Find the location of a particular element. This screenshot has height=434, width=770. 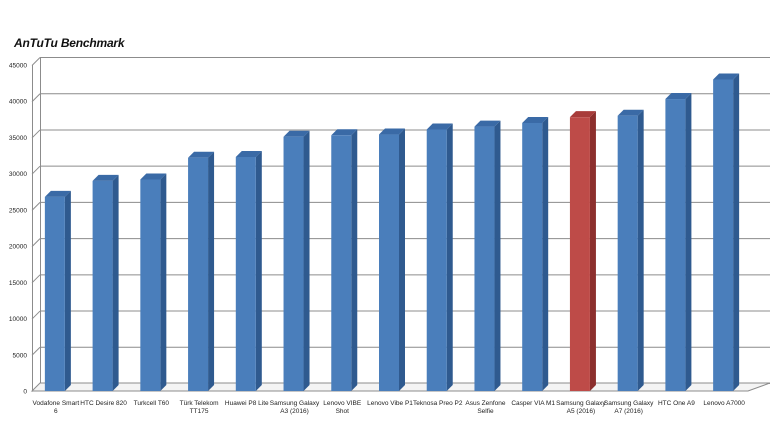

x-tick-label: Asus Zenfone Selfie is located at coordinates (485, 407).